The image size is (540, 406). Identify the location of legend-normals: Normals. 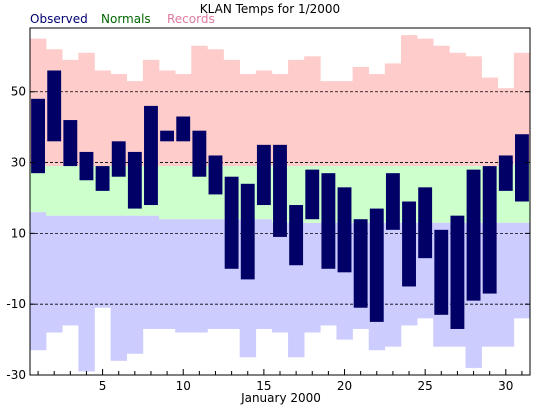
(126, 19).